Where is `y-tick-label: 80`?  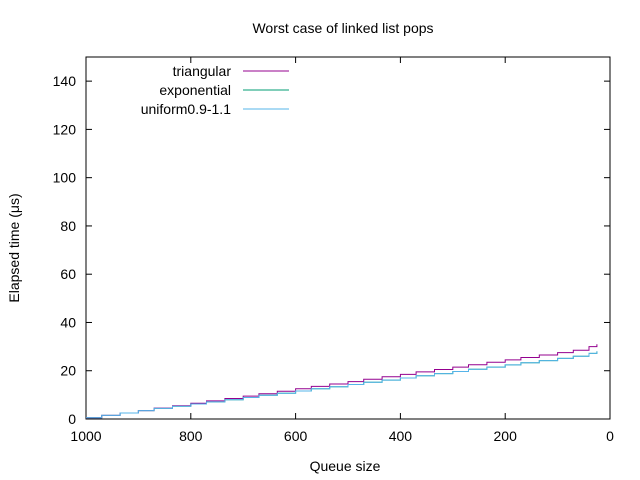
y-tick-label: 80 is located at coordinates (68, 226).